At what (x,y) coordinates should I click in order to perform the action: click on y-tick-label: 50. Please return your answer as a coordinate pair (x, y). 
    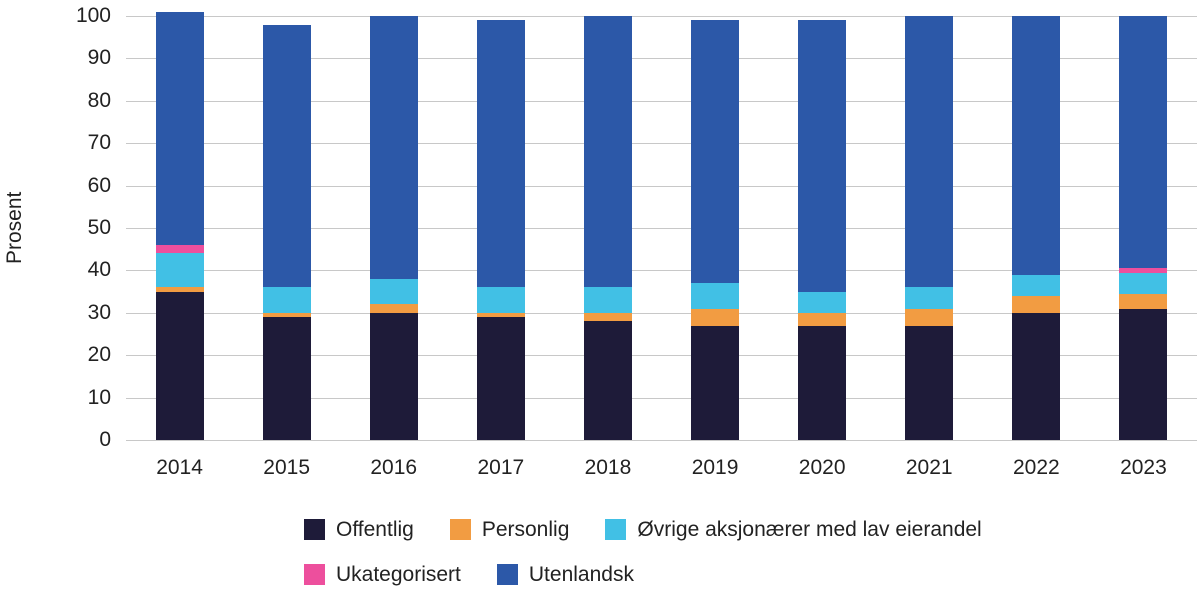
    Looking at the image, I should click on (99, 227).